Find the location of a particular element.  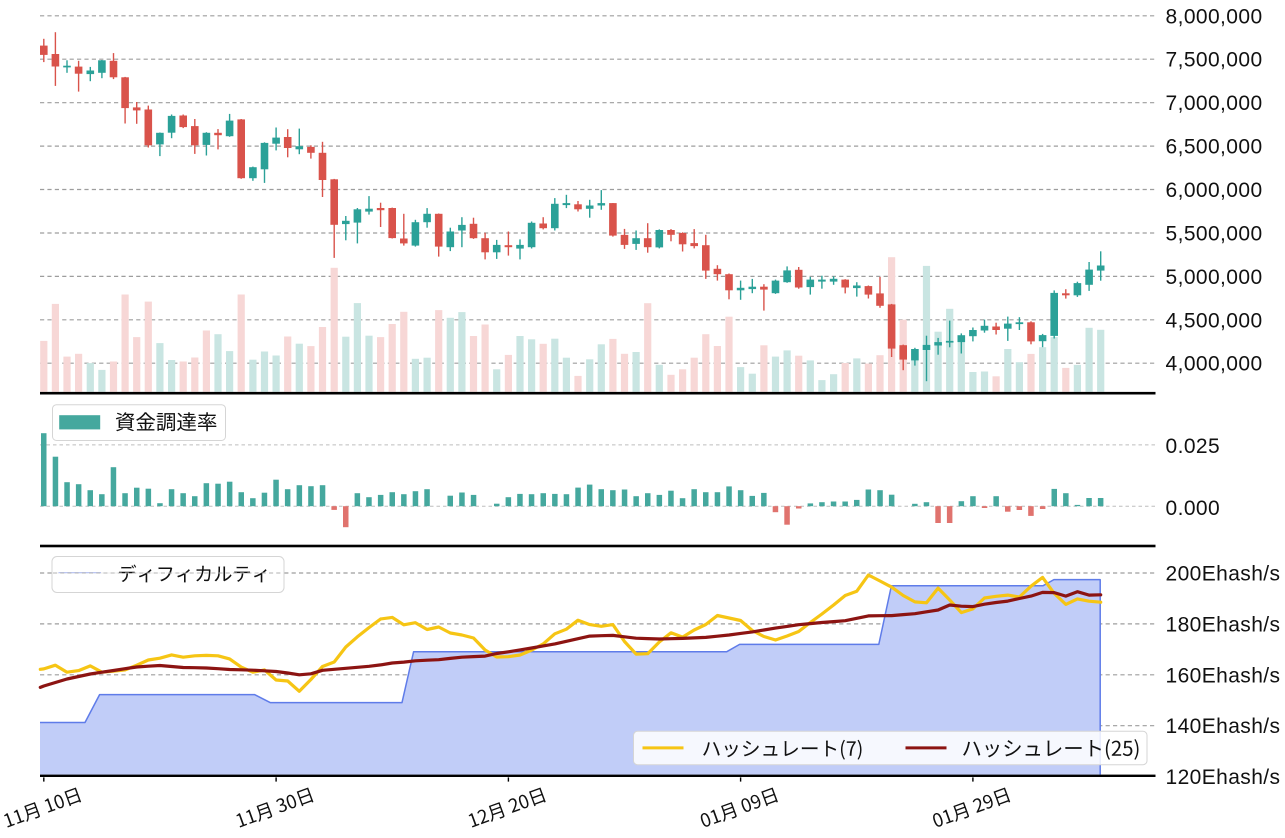

svg-text: 180Ehash/s is located at coordinates (1223, 624).